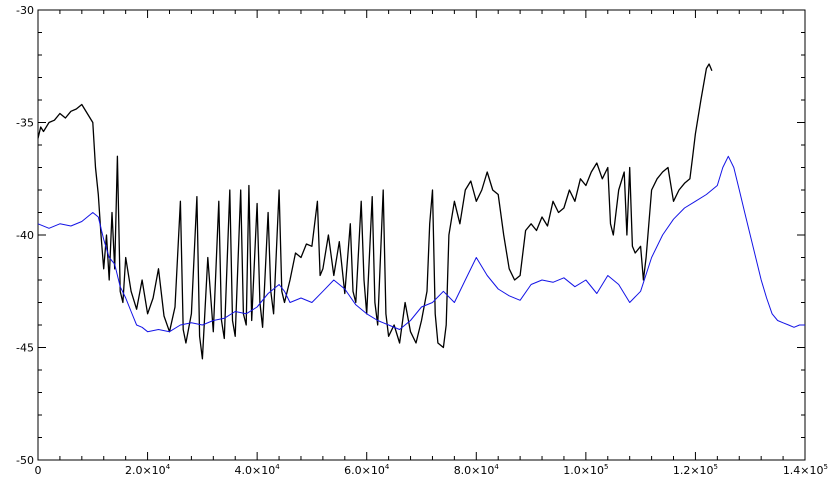 This screenshot has height=479, width=829. I want to click on x-tick-label: 8.0×104, so click(477, 470).